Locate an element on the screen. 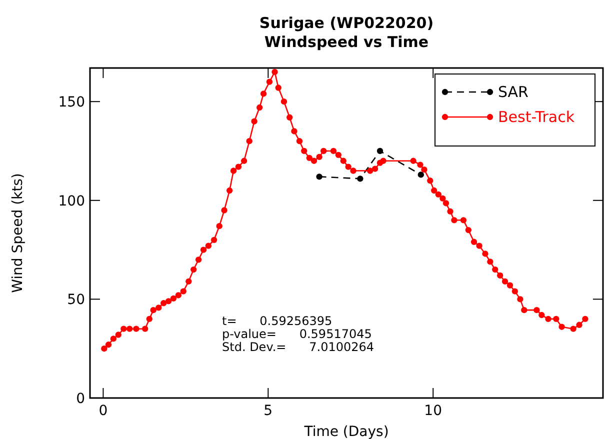 The height and width of the screenshot is (439, 605). y-tick-label: 100 is located at coordinates (71, 201).